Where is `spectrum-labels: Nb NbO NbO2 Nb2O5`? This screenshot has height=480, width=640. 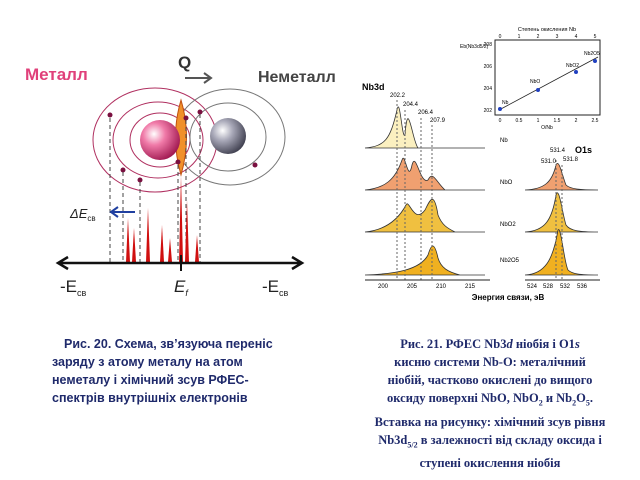 spectrum-labels: Nb NbO NbO2 Nb2O5 is located at coordinates (510, 201).